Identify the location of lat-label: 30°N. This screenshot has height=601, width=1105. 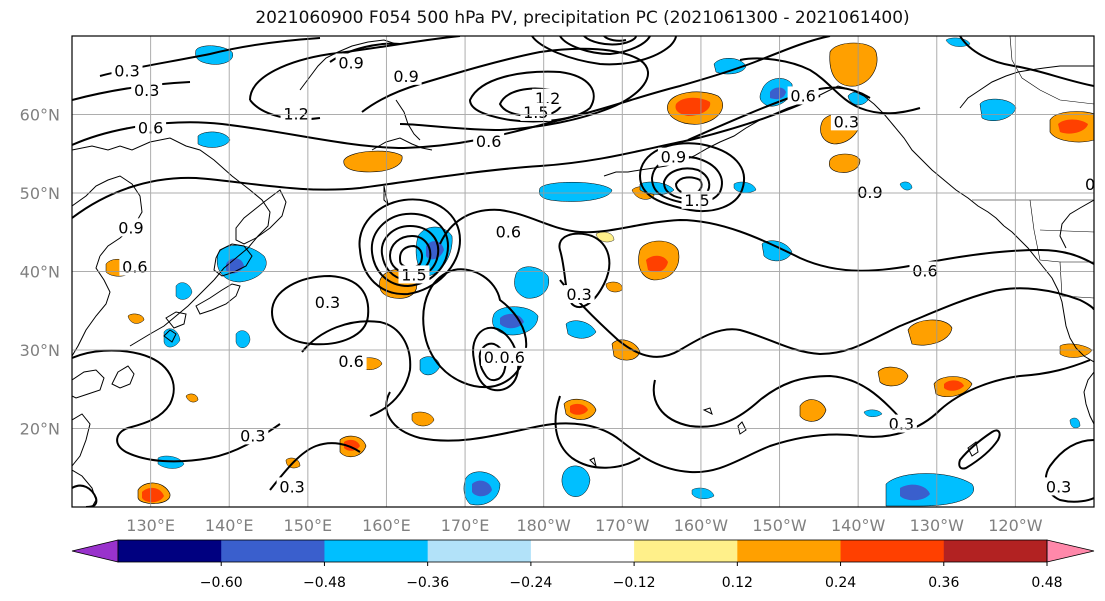
(40, 350).